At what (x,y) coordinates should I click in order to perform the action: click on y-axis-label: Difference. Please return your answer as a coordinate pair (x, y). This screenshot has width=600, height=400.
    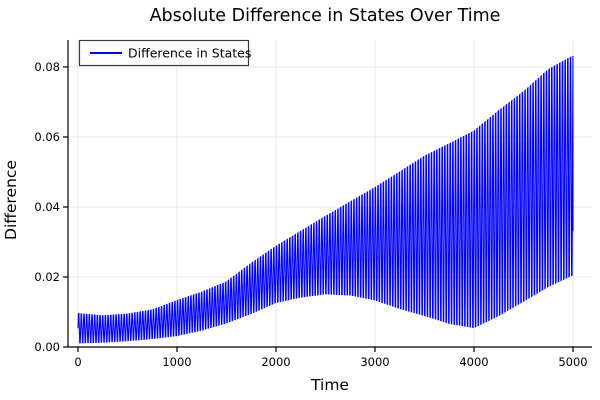
    Looking at the image, I should click on (11, 200).